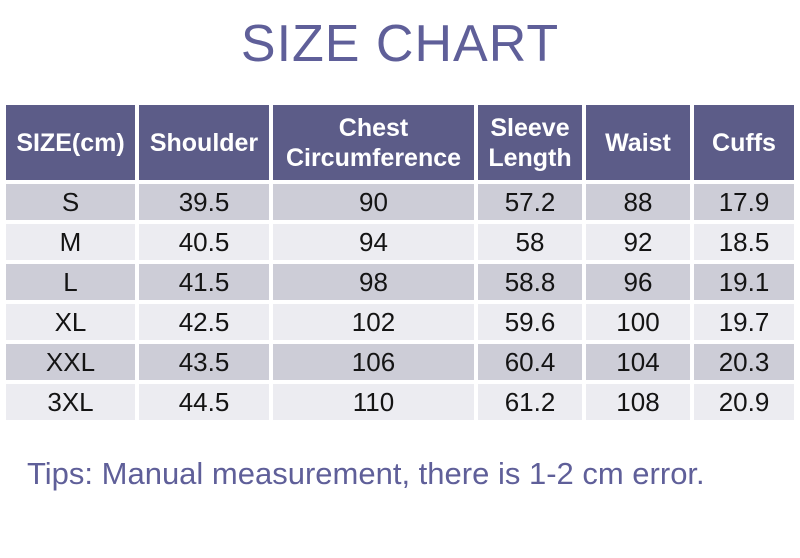 This screenshot has width=800, height=558. I want to click on cell-sleeve: 61.2, so click(531, 400).